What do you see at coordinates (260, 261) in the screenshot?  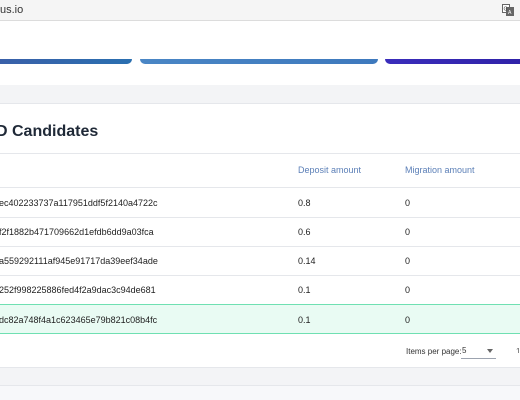 I see `table-row: a559292111af945e91717da39eef34ade 0.14 0` at bounding box center [260, 261].